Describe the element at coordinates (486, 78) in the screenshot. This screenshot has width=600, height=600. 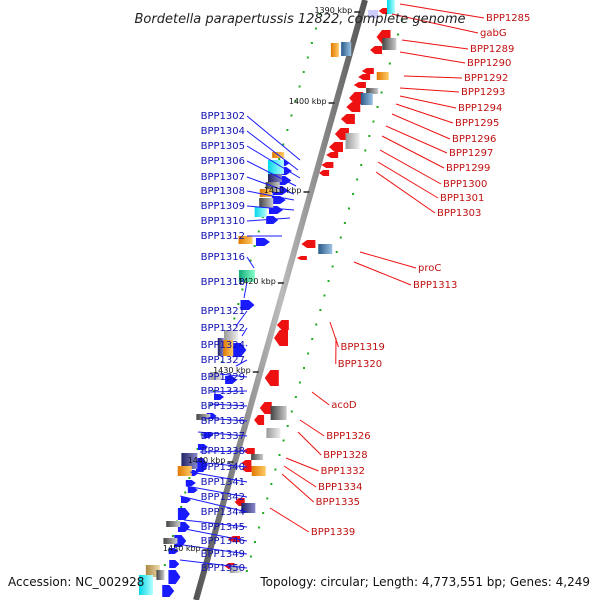
I see `gene-label-right: BPP1292` at that location.